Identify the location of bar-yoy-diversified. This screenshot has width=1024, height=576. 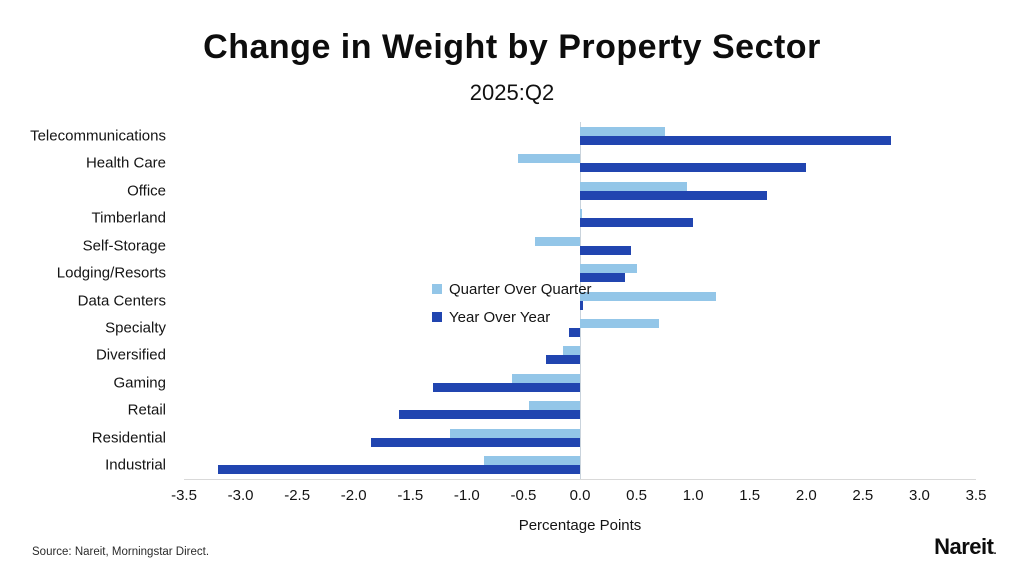
(563, 360).